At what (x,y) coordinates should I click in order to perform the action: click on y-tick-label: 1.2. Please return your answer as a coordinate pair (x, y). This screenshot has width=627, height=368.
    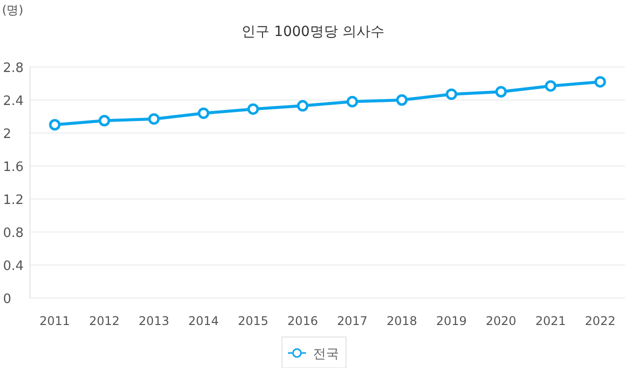
    Looking at the image, I should click on (13, 200).